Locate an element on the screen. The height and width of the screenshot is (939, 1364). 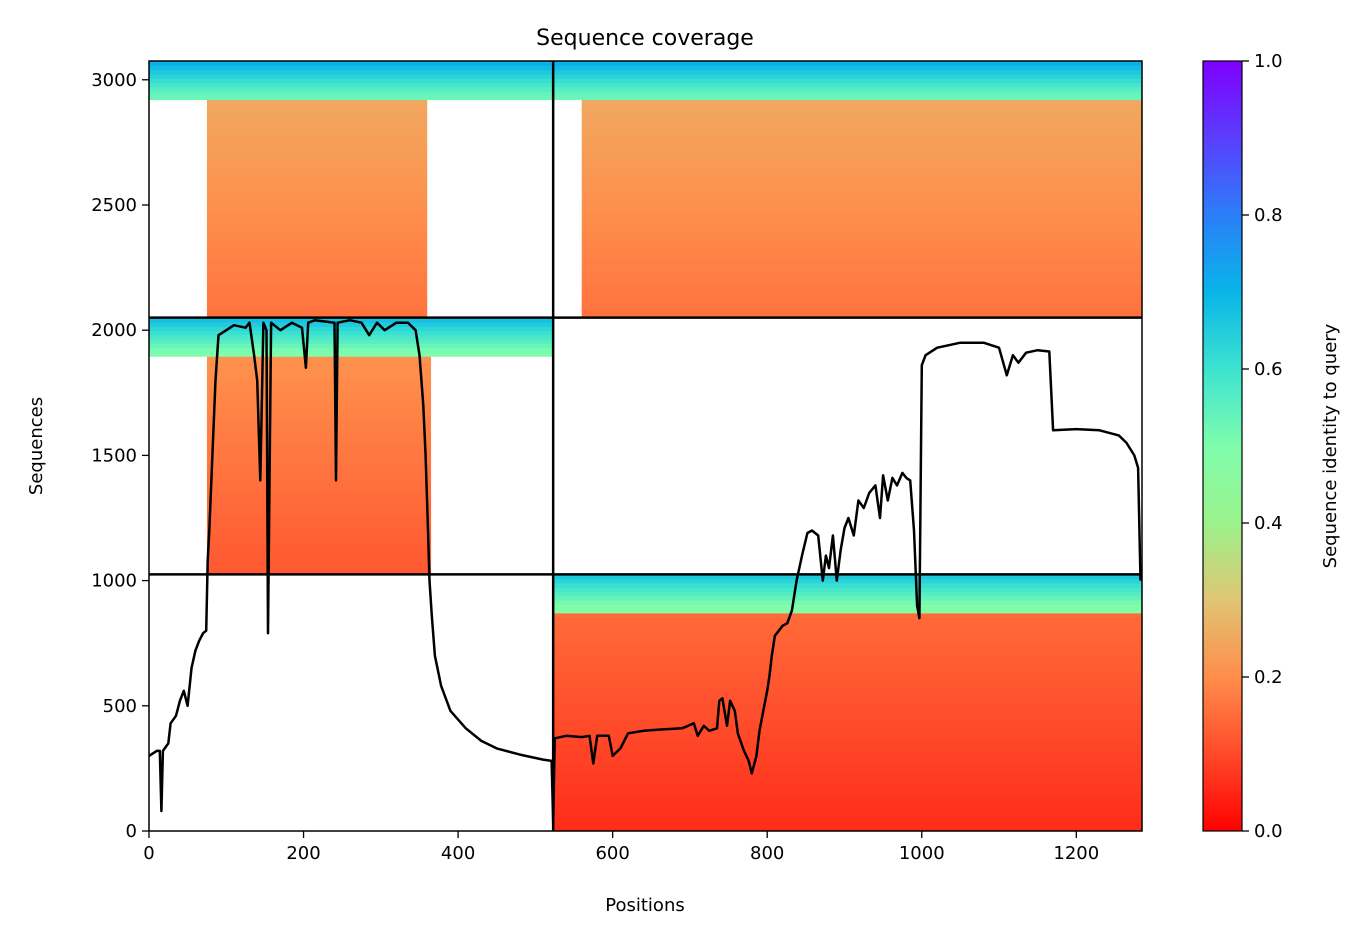
y-tick-label: 500 is located at coordinates (120, 706).